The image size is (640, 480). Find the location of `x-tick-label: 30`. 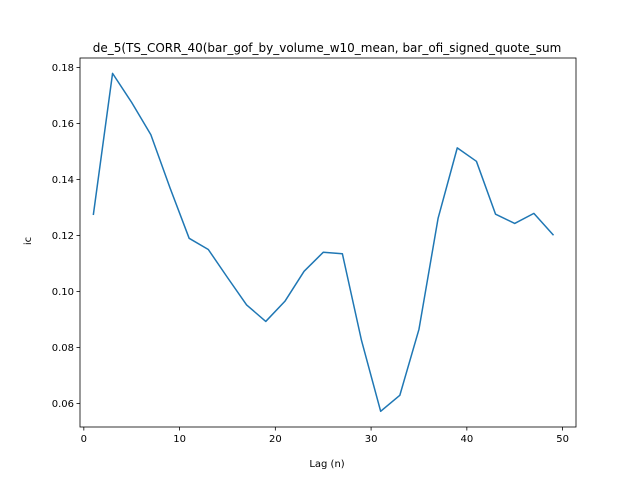

x-tick-label: 30 is located at coordinates (371, 439).